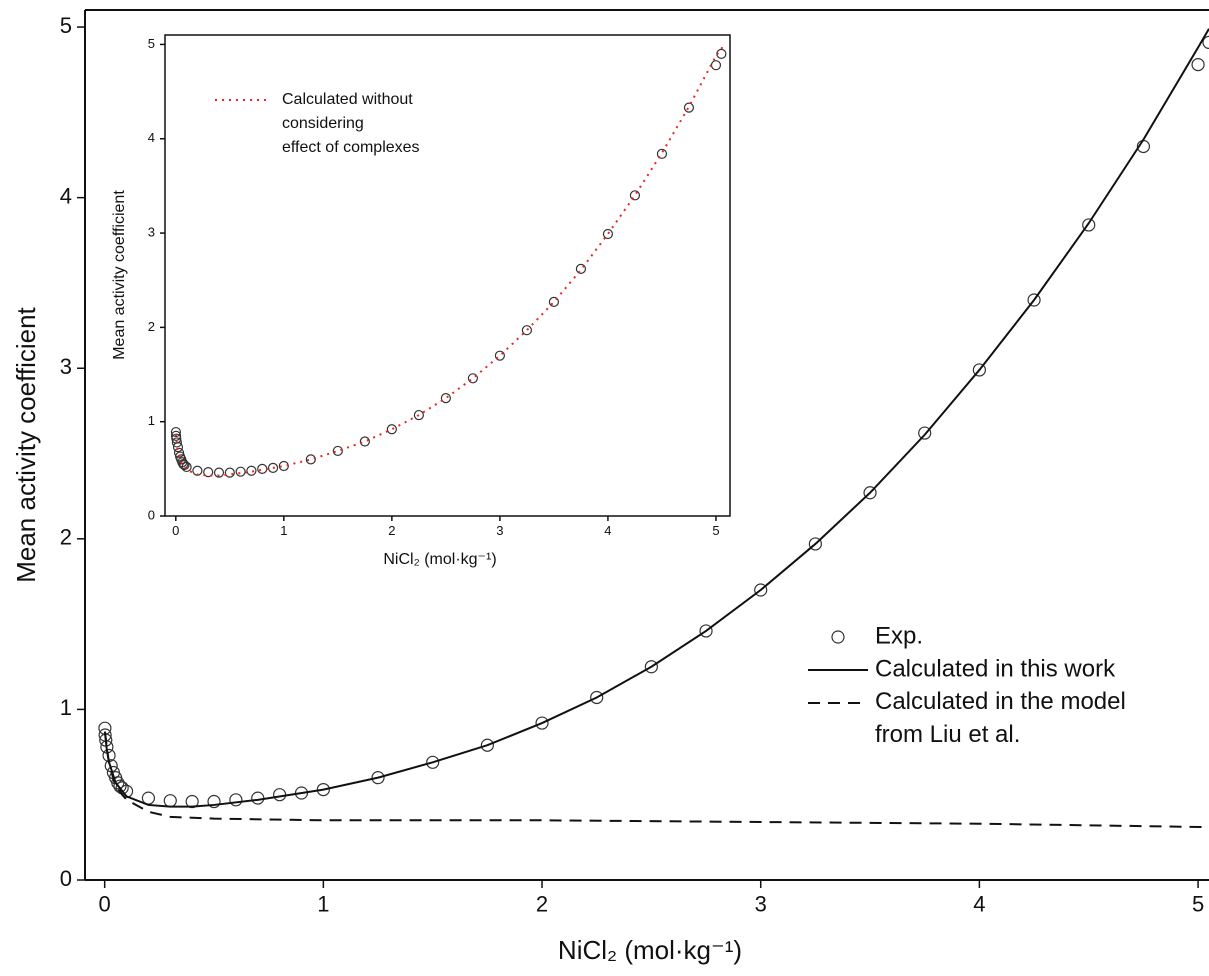 The height and width of the screenshot is (976, 1209). Describe the element at coordinates (995, 668) in the screenshot. I see `legend-label: Calculated in this work` at that location.